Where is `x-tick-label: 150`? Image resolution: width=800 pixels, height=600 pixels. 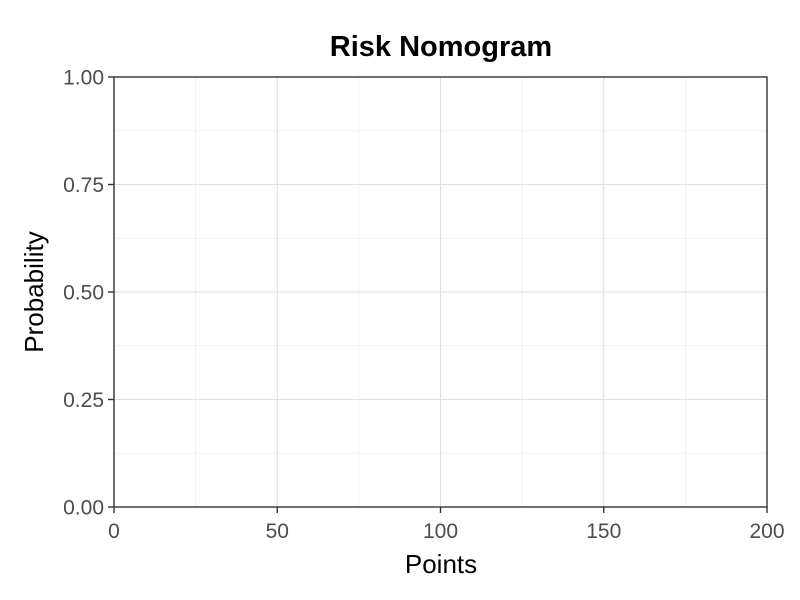 x-tick-label: 150 is located at coordinates (603, 531).